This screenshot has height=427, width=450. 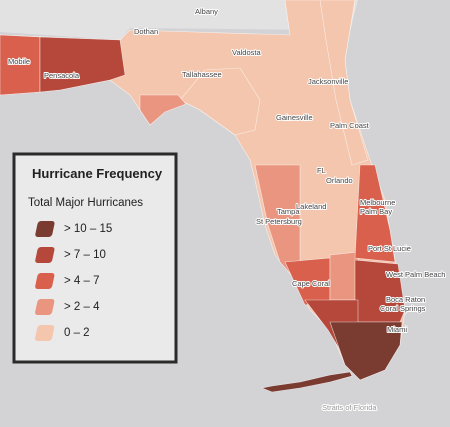 I want to click on place-label: Dothan, so click(x=146, y=31).